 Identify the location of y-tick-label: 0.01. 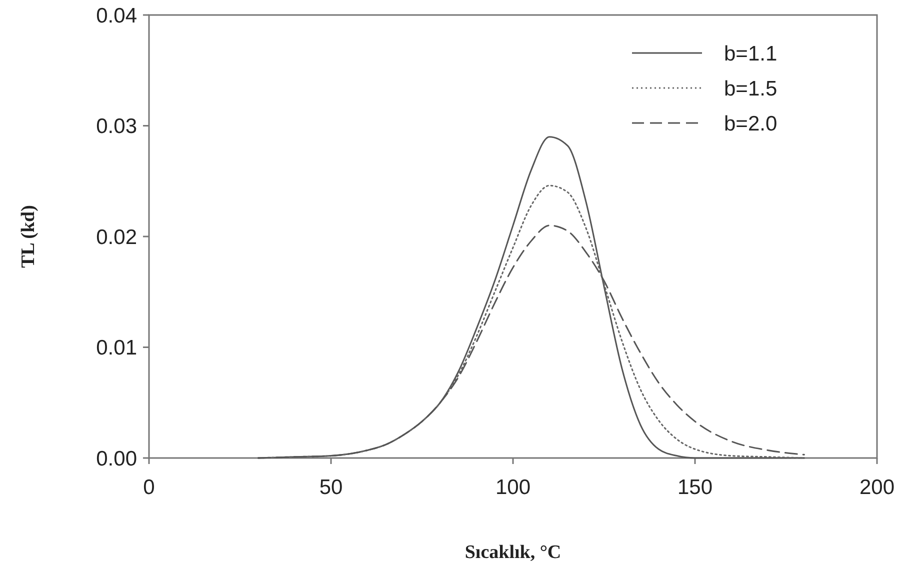
(116, 348).